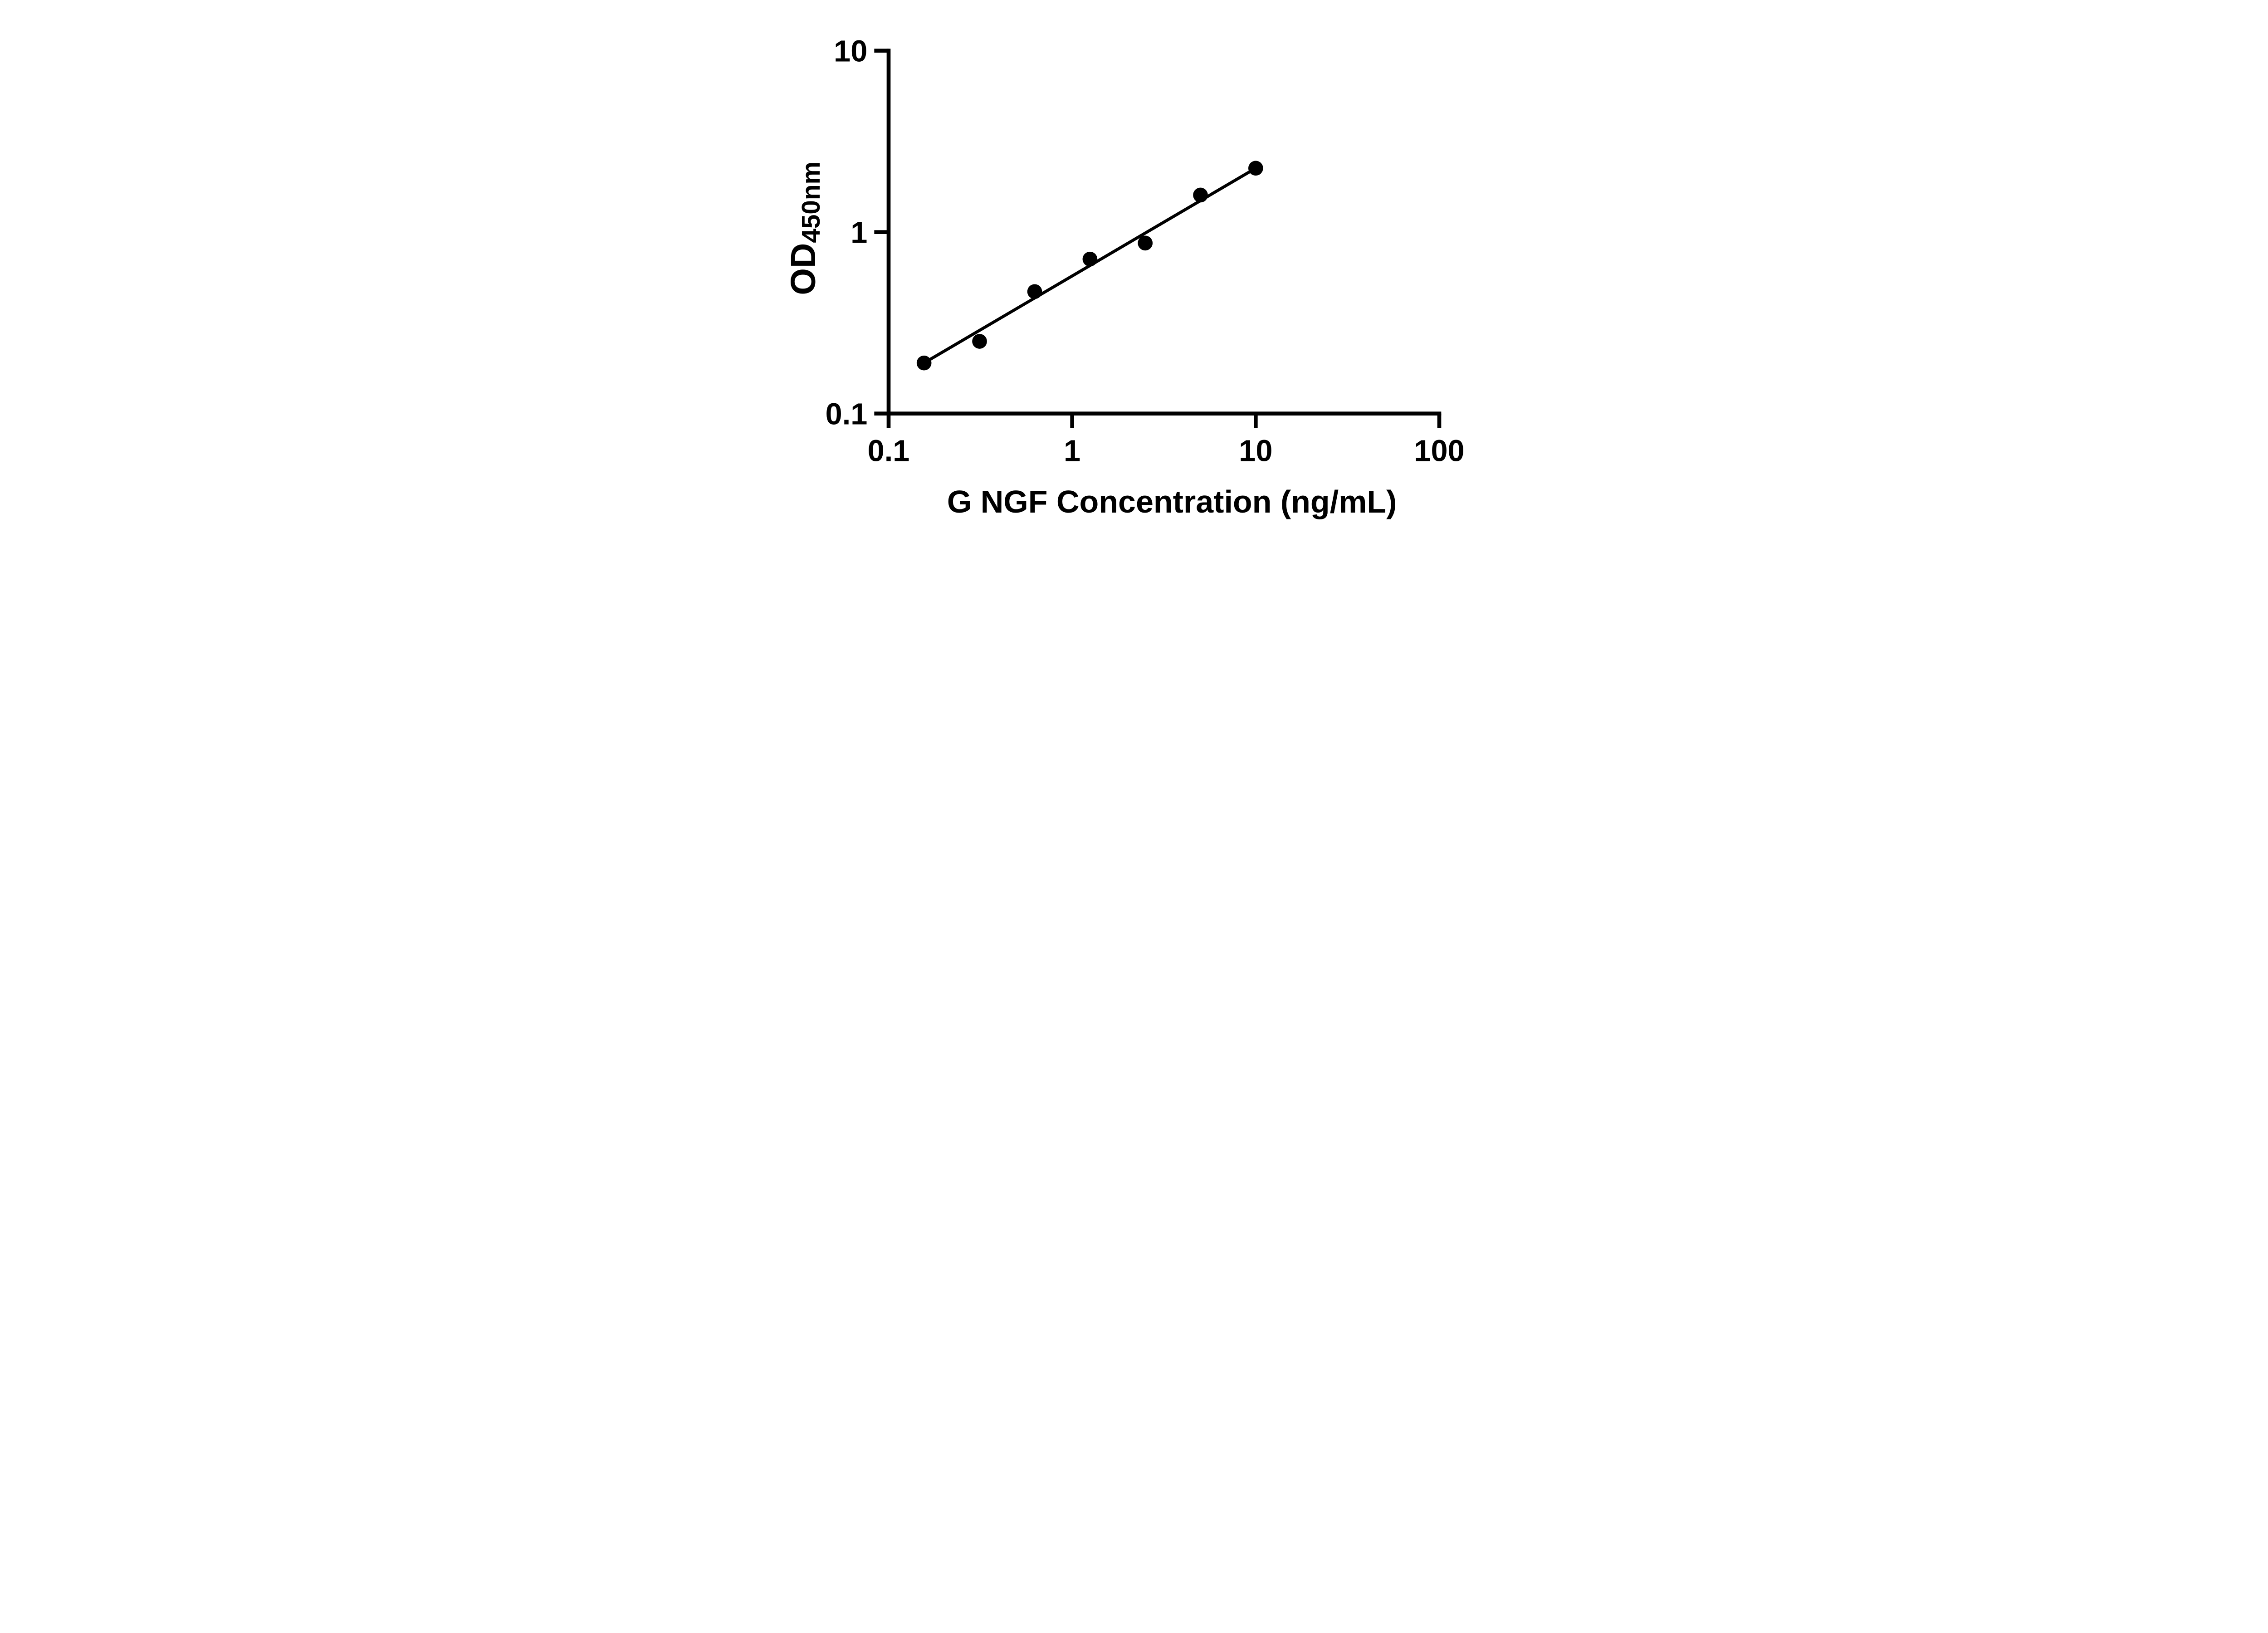  Describe the element at coordinates (1439, 451) in the screenshot. I see `x-tick-label: 100` at that location.